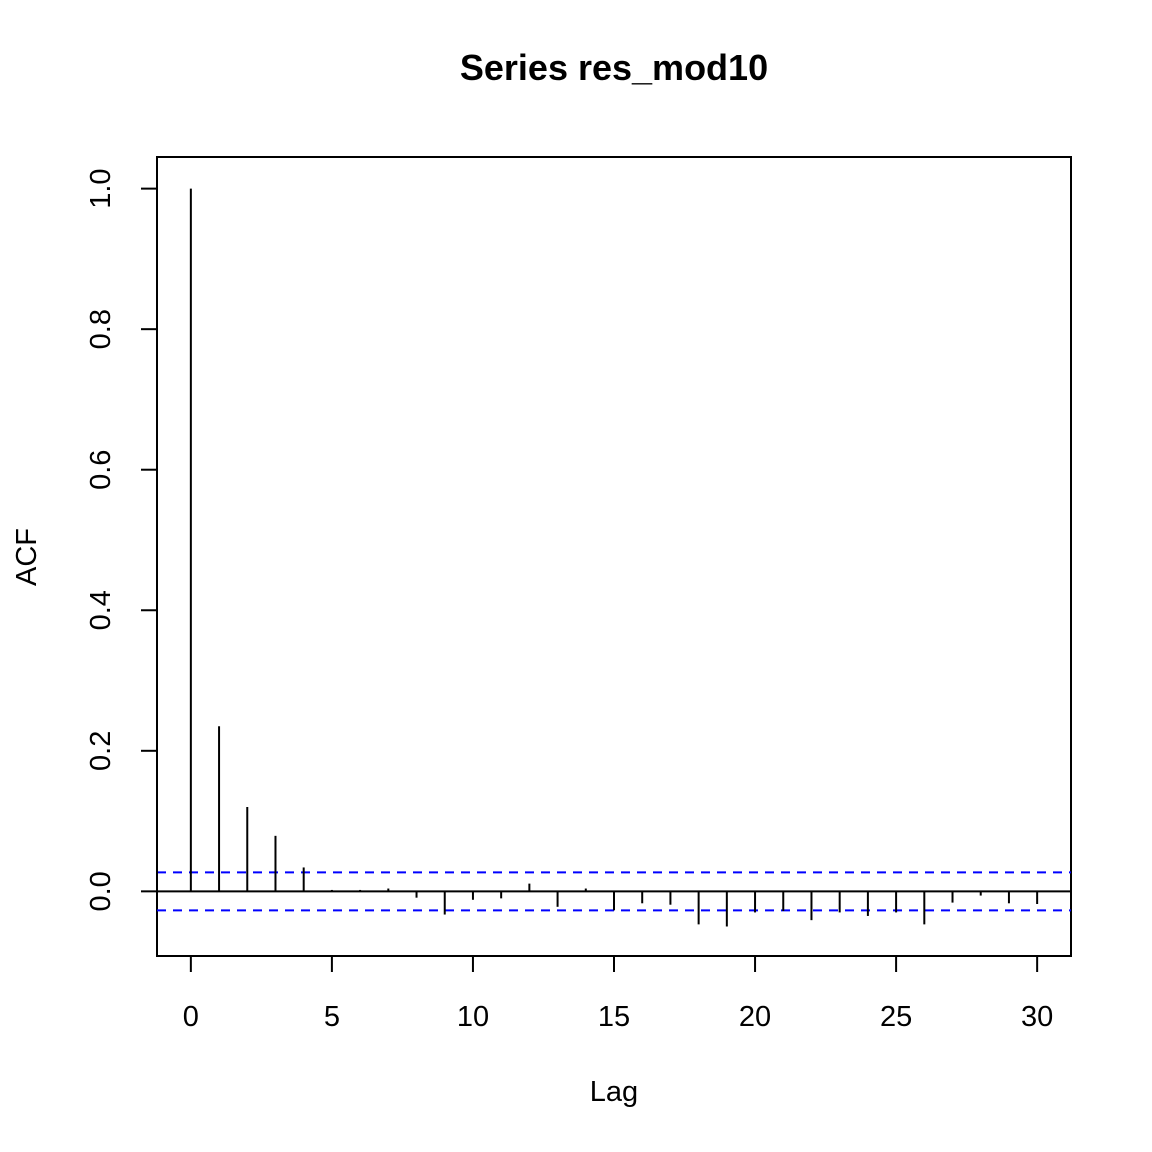 The image size is (1152, 1152). What do you see at coordinates (1037, 1017) in the screenshot?
I see `x-tick-label-30: 30` at bounding box center [1037, 1017].